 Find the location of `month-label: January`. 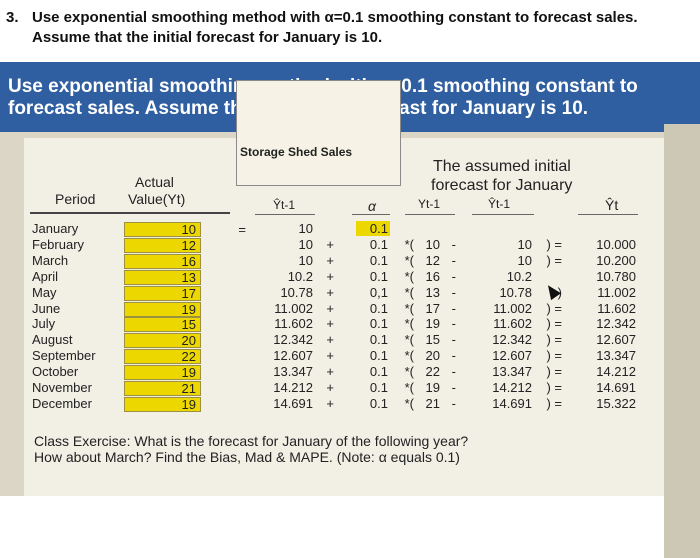

month-label: January is located at coordinates (55, 228).